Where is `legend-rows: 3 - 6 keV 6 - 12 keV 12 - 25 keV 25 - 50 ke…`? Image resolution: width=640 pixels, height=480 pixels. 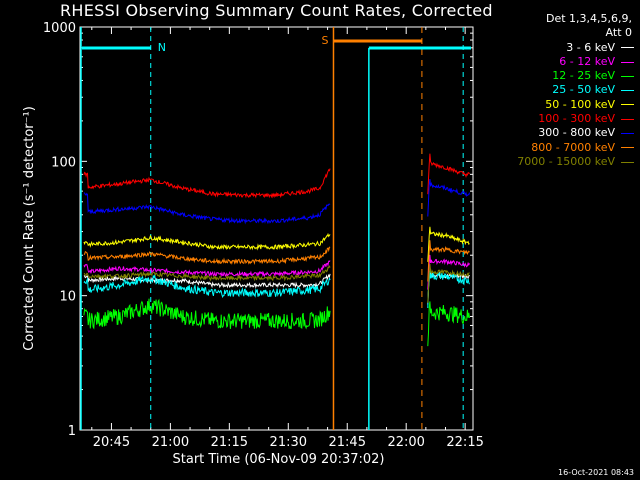
legend-rows: 3 - 6 keV 6 - 12 keV 12 - 25 keV 25 - 50 ke… is located at coordinates (559, 105).